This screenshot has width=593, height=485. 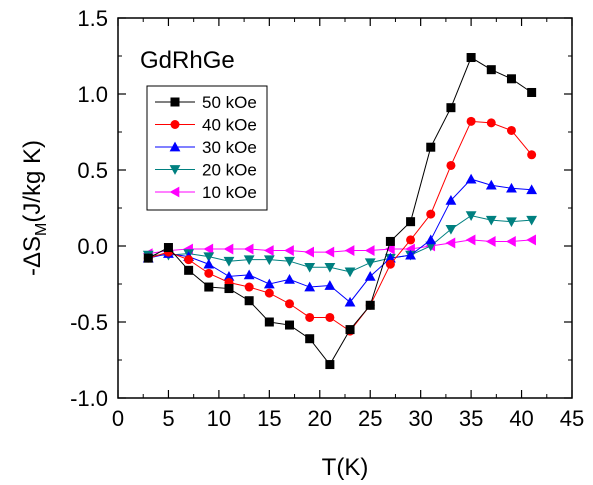 I want to click on legend-label: 40 kOe, so click(x=229, y=125).